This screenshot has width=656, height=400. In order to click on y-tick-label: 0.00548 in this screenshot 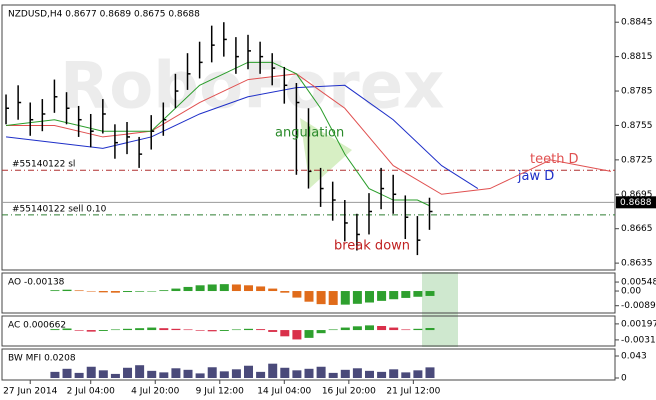, I will do `click(638, 283)`.